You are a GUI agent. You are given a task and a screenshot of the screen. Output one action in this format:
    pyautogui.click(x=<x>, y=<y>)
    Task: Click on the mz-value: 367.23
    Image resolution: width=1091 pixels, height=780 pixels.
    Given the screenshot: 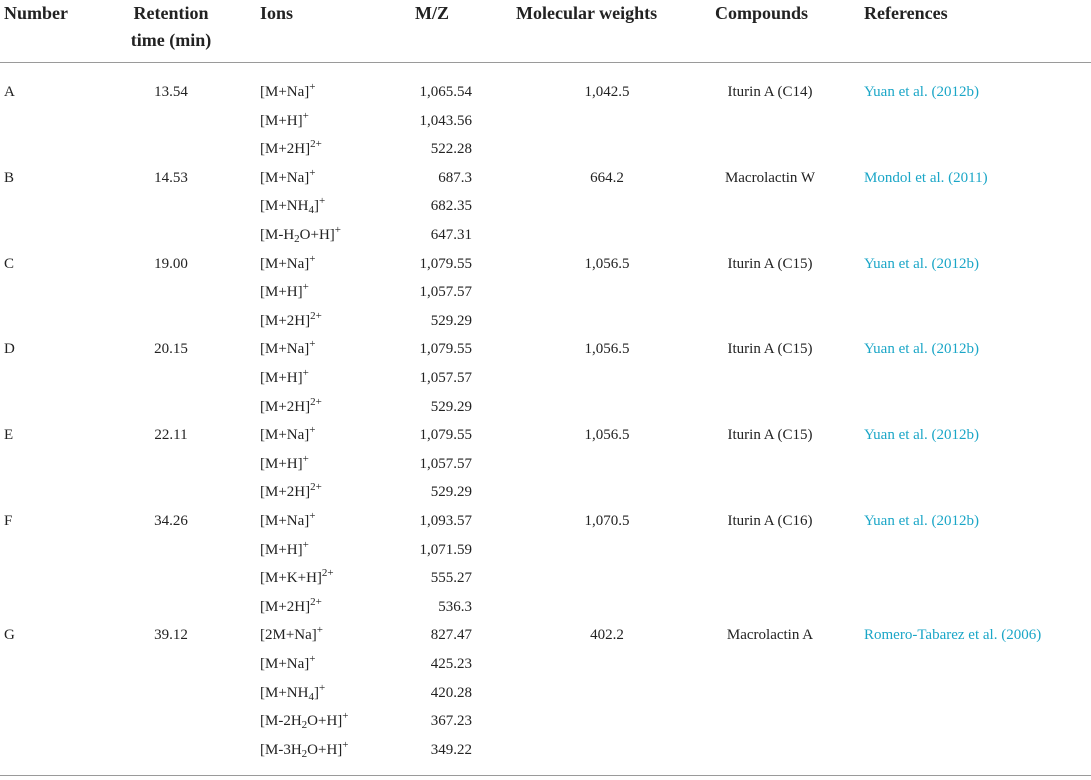 What is the action you would take?
    pyautogui.click(x=451, y=721)
    